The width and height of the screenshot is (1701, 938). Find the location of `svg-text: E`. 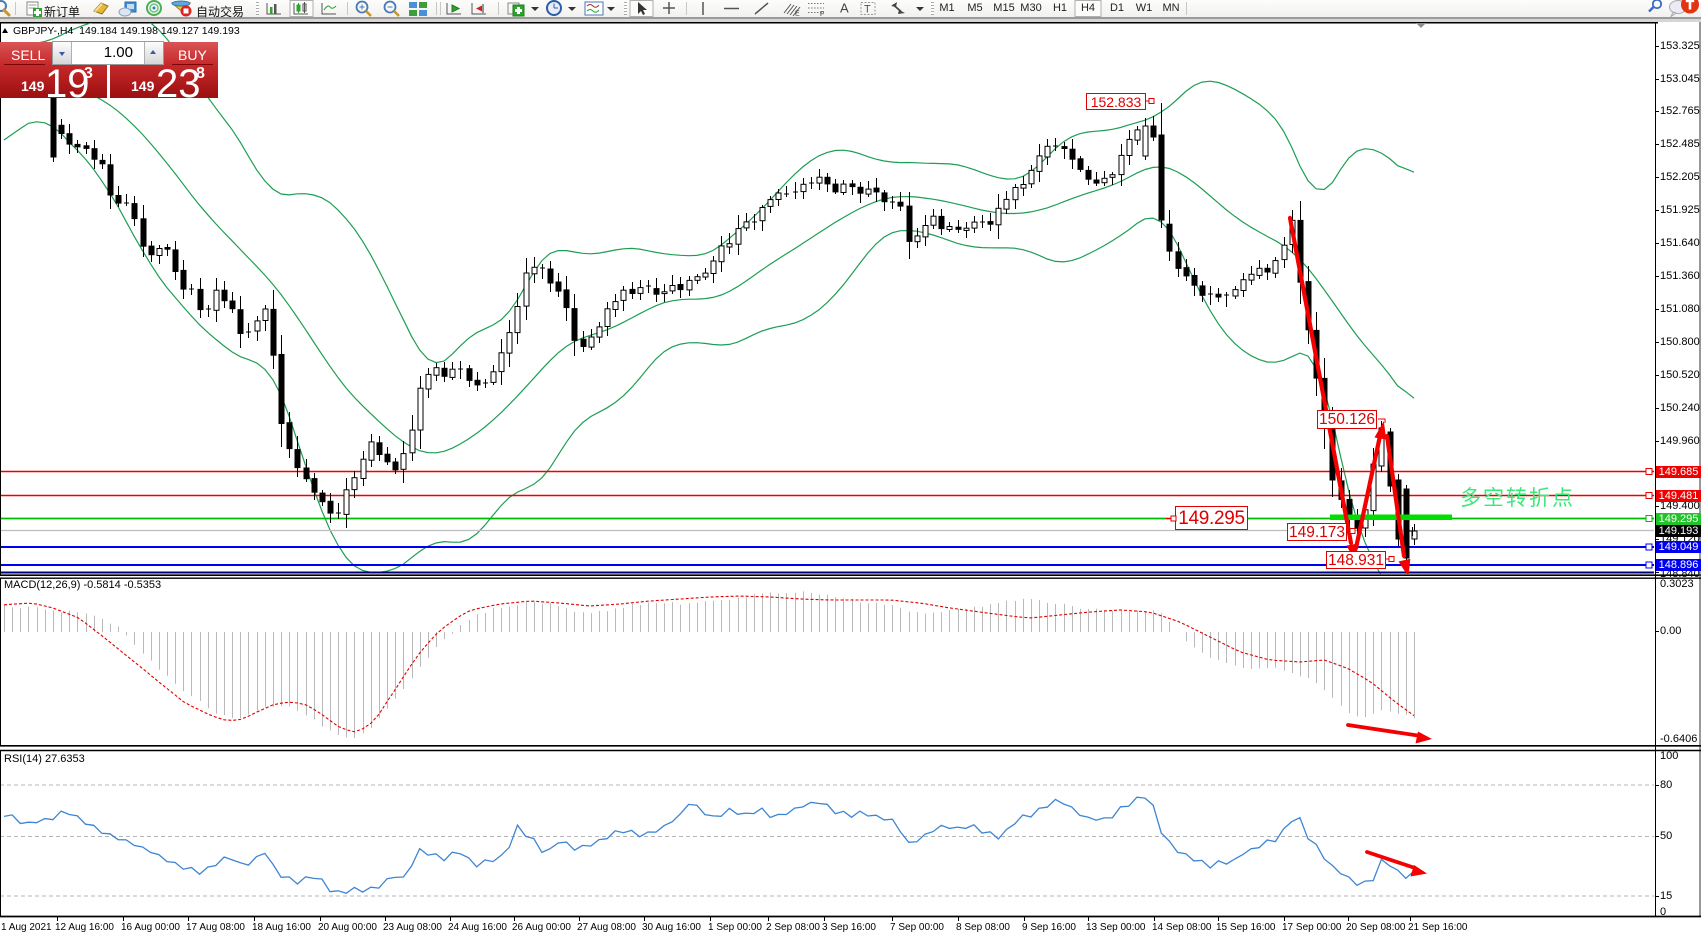

svg-text: E is located at coordinates (797, 14).